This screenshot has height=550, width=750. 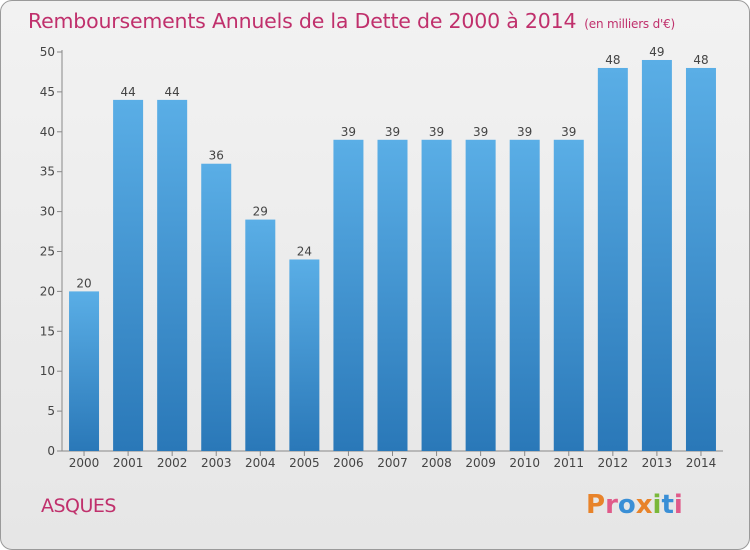 What do you see at coordinates (47, 132) in the screenshot?
I see `y-tick-label: 40` at bounding box center [47, 132].